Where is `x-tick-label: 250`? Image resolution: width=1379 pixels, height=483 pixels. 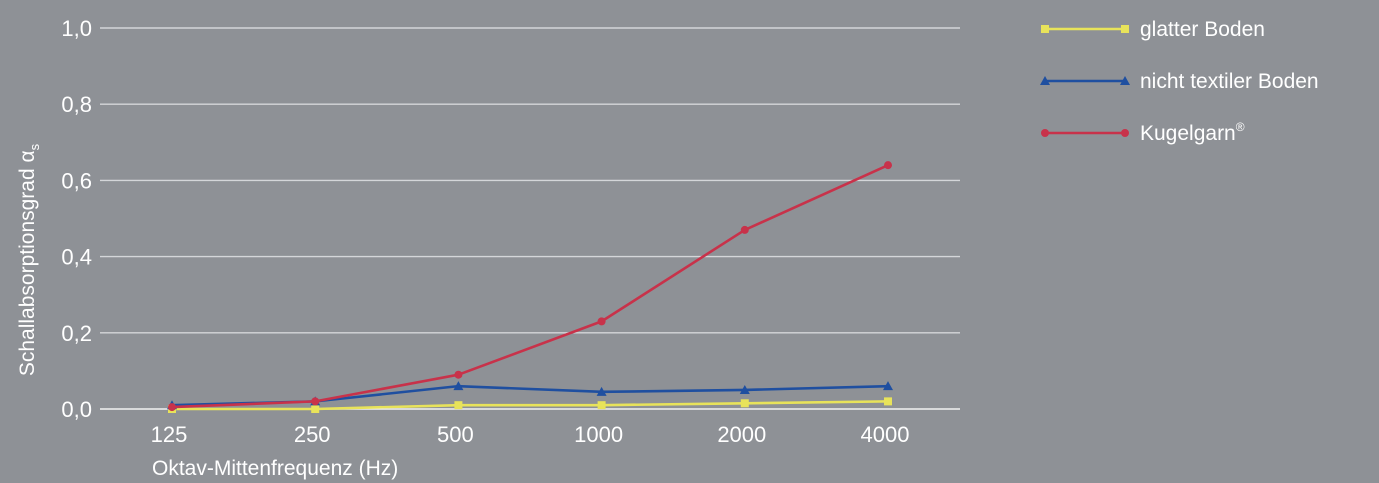
x-tick-label: 250 is located at coordinates (312, 434).